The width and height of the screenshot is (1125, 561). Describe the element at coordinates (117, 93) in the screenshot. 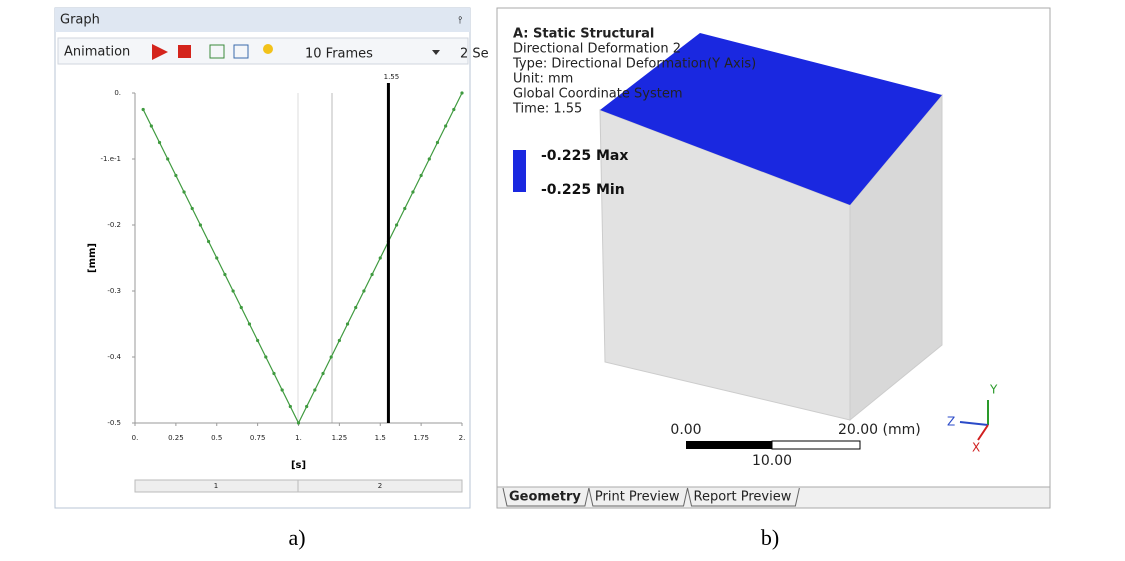

I see `y-tick-label: 0.` at that location.